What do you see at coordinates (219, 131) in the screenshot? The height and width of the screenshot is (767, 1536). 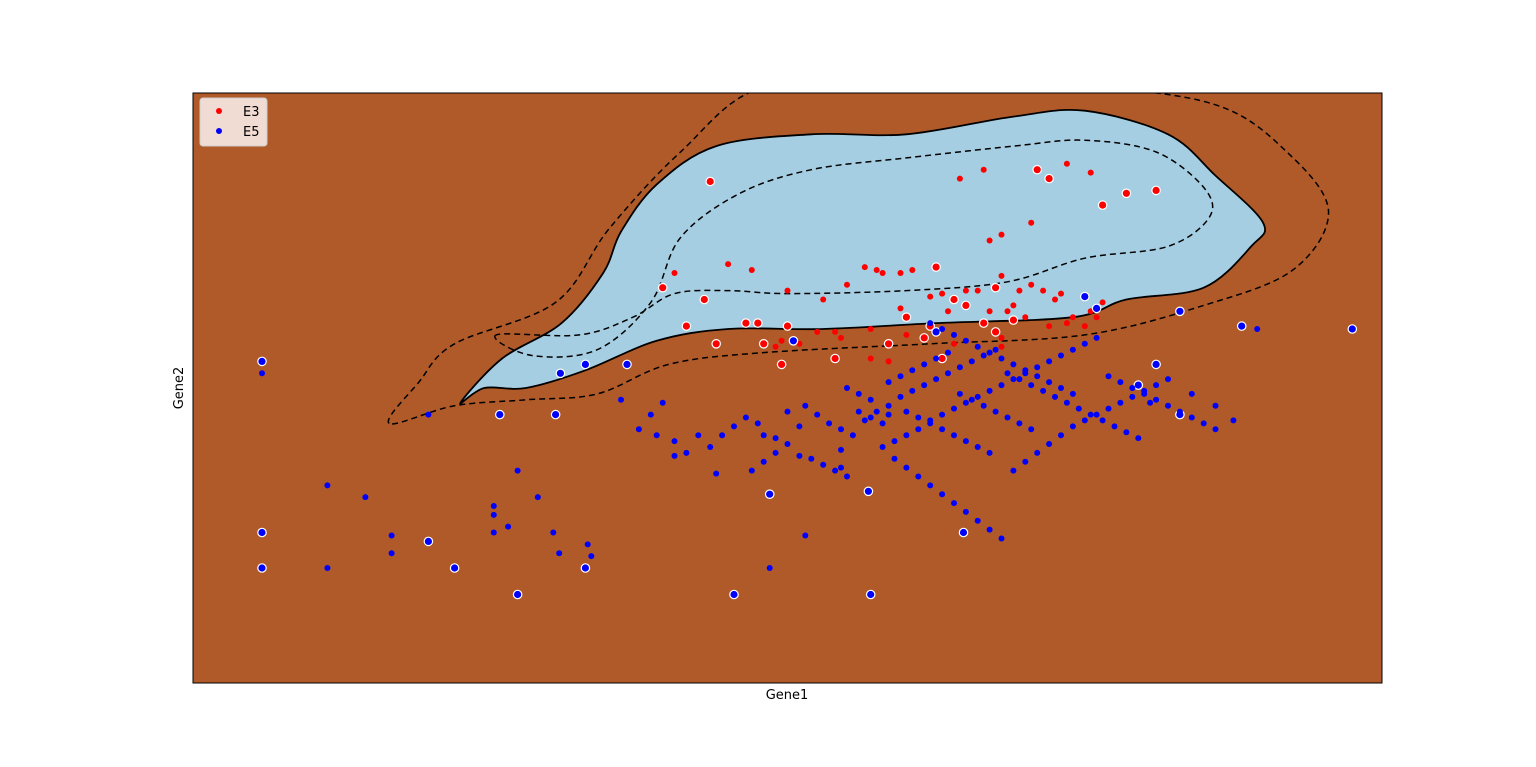 I see `legend-marker-e5` at bounding box center [219, 131].